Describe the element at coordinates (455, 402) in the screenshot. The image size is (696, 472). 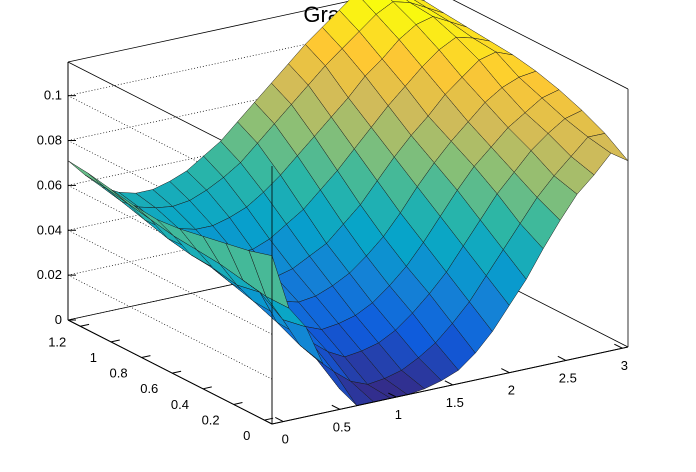
I see `x-tick-label: 1.5` at that location.